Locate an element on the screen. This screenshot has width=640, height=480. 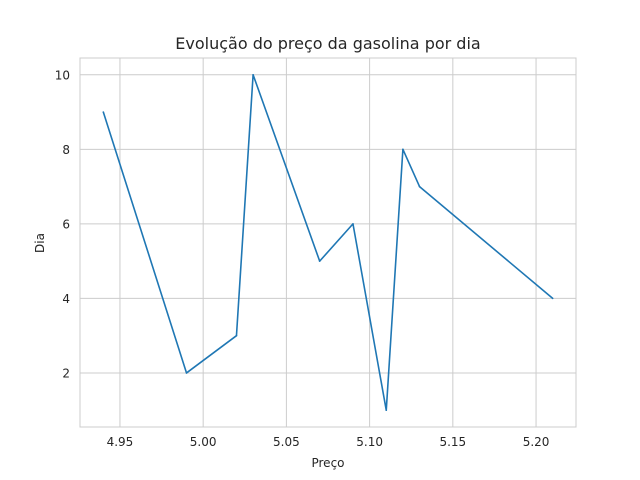
x-axis-label: Preço is located at coordinates (327, 463).